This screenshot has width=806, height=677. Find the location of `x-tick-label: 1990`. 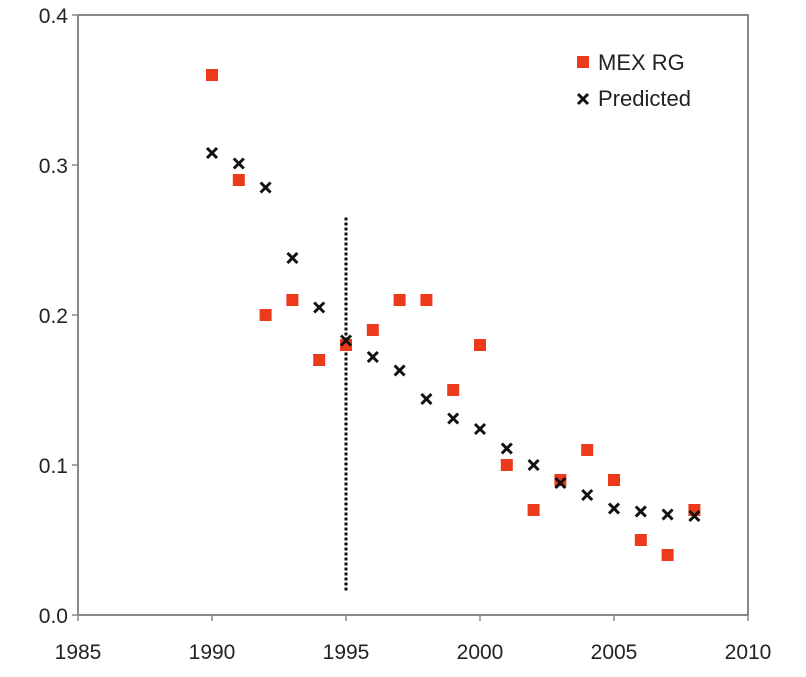

x-tick-label: 1990 is located at coordinates (212, 652).